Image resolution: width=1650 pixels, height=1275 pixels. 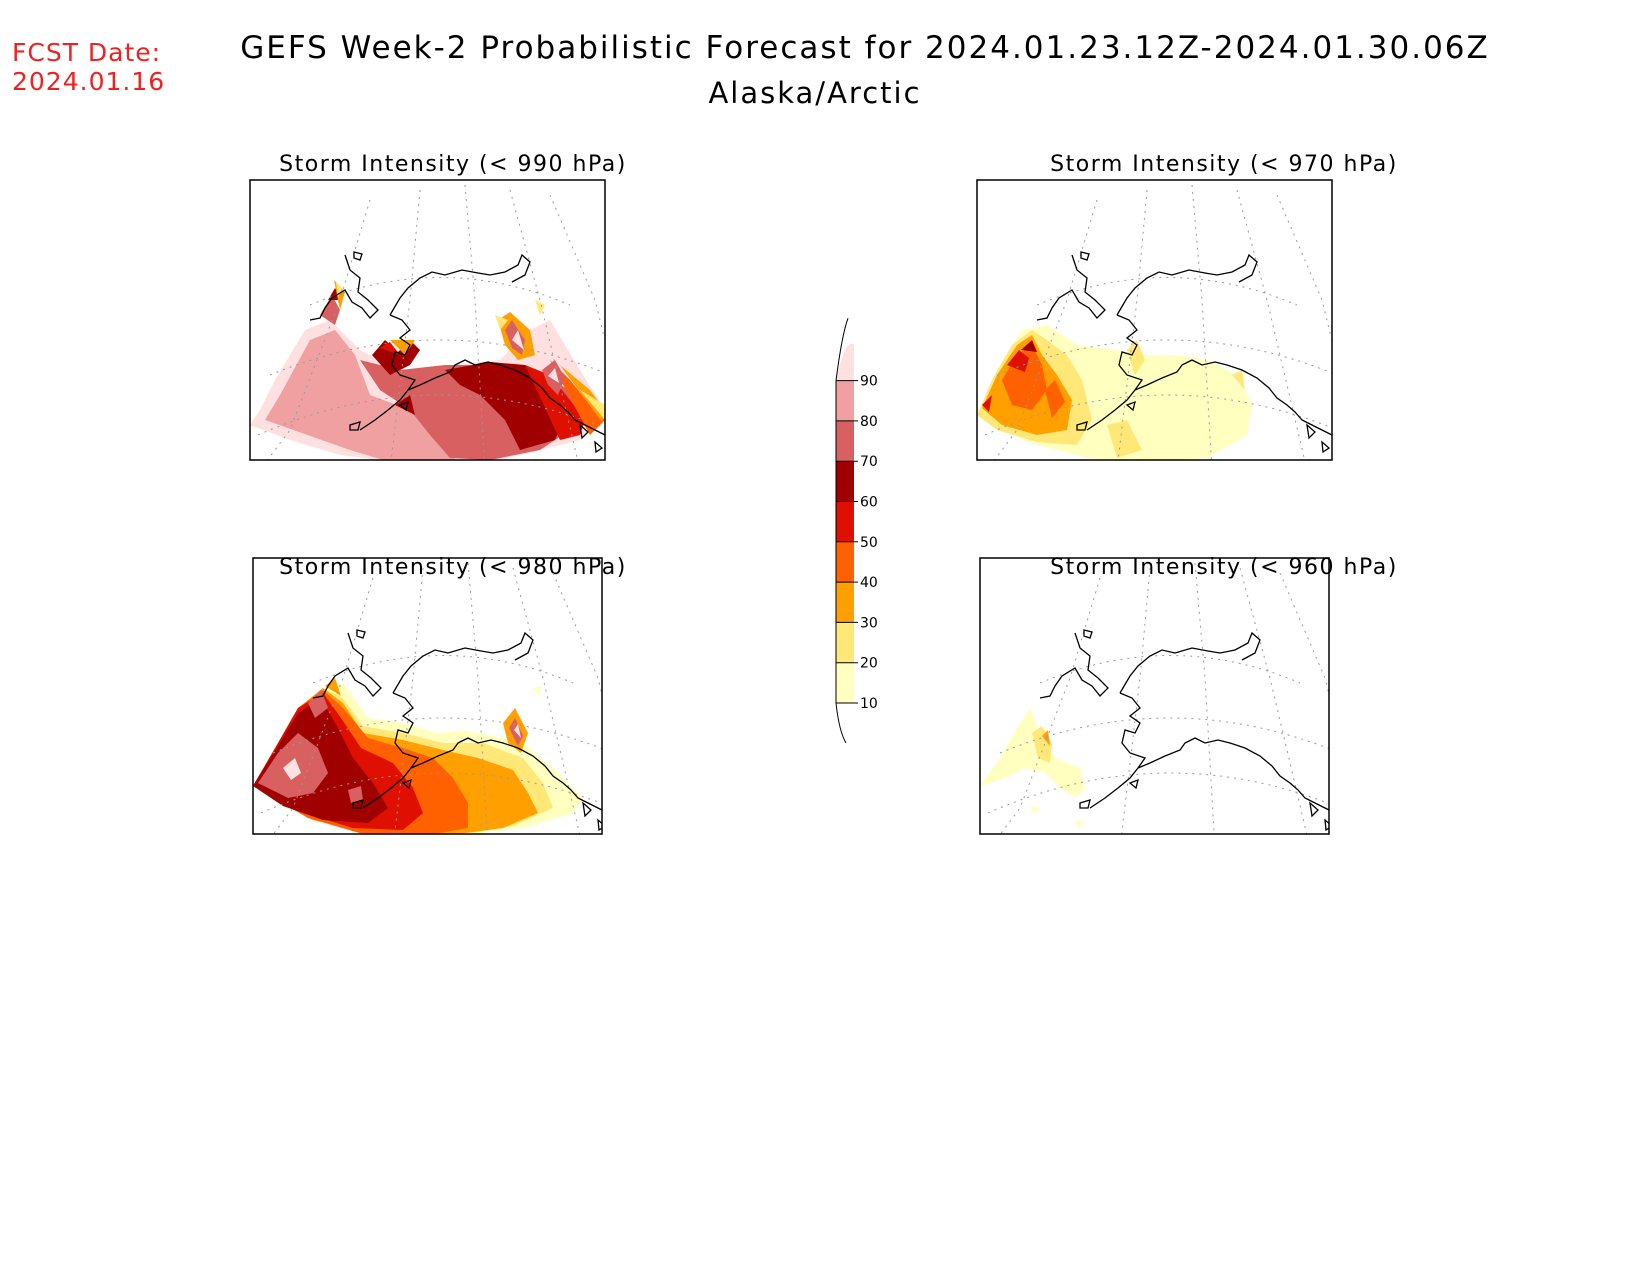 What do you see at coordinates (841, 723) in the screenshot?
I see `colorbar-tail` at bounding box center [841, 723].